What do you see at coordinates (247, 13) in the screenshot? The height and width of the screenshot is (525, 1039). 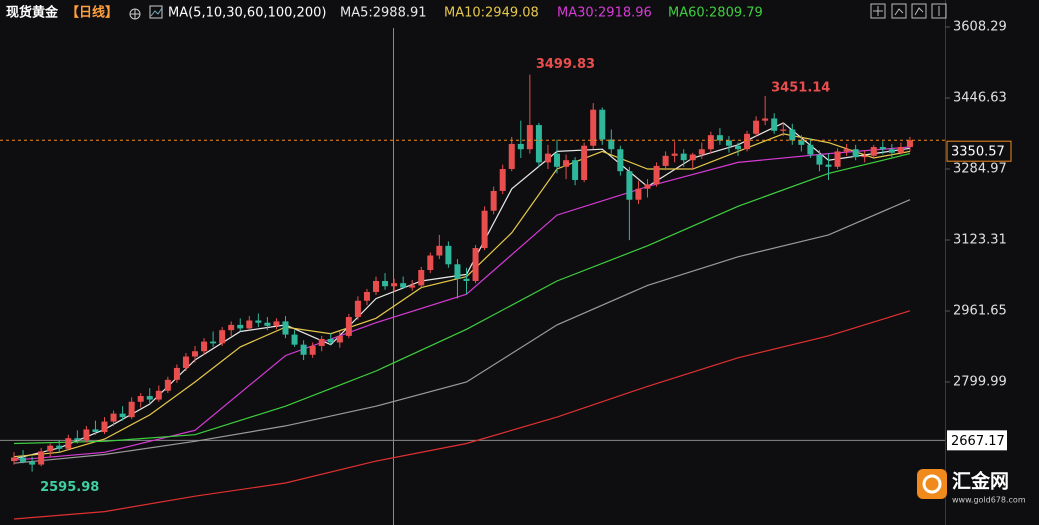 I see `indicator-label: MA(5,10,30,60,100,200)` at bounding box center [247, 13].